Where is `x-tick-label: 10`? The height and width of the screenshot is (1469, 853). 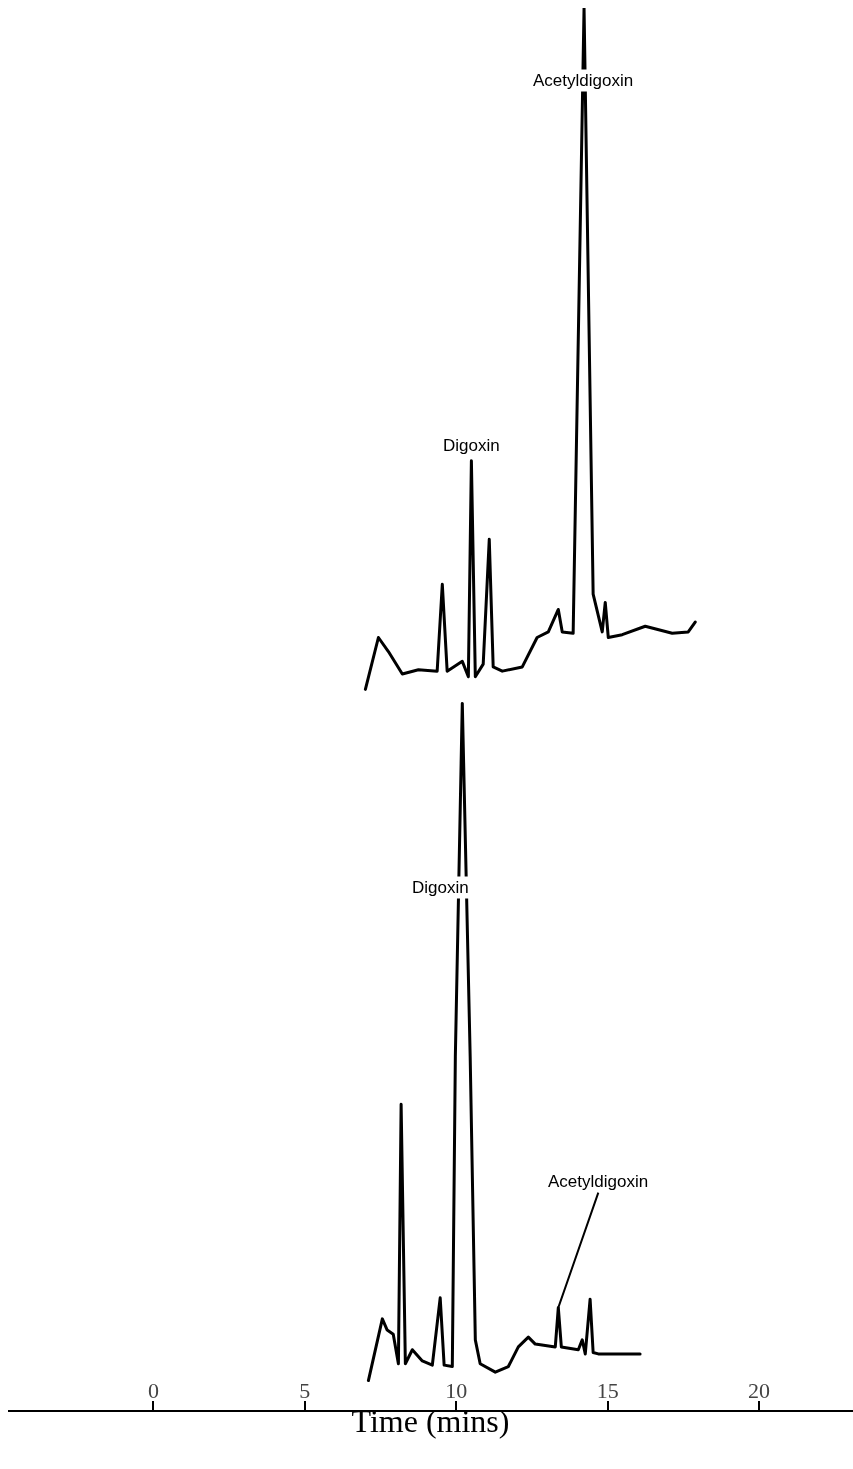 x-tick-label: 10 is located at coordinates (456, 1390).